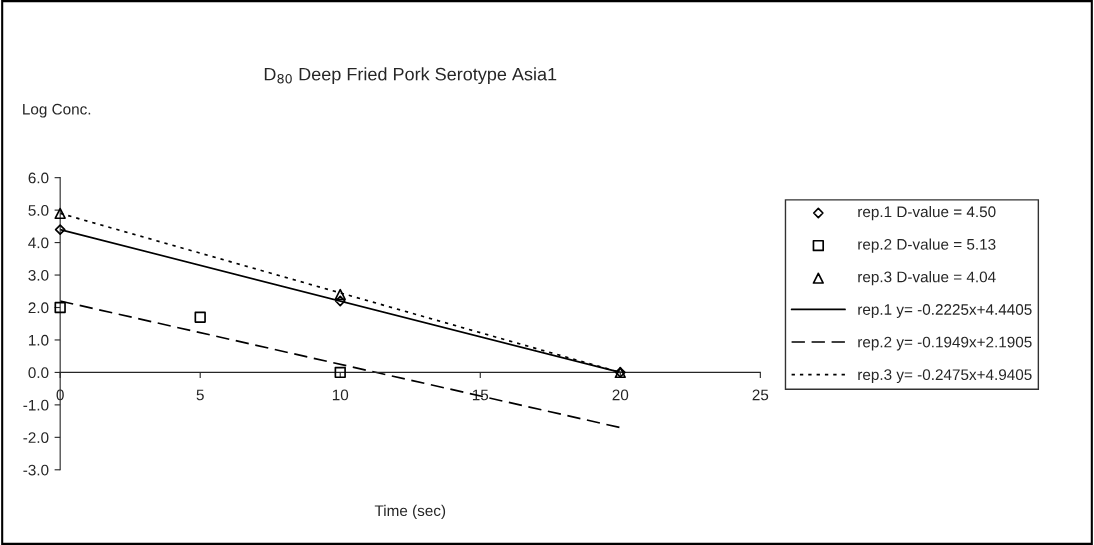 Image resolution: width=1094 pixels, height=545 pixels. What do you see at coordinates (38, 373) in the screenshot?
I see `y-tick-label: 0.0` at bounding box center [38, 373].